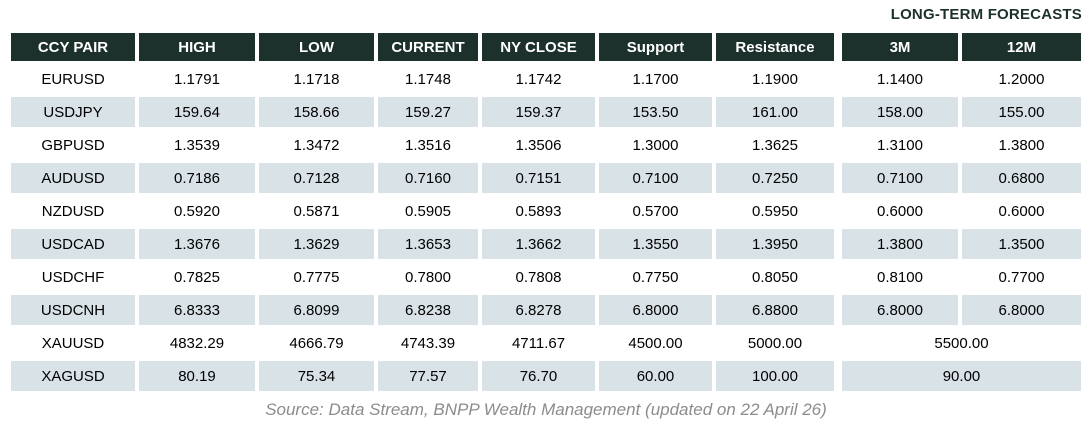 This screenshot has width=1092, height=425. I want to click on value-cell: 0.6800, so click(1021, 178).